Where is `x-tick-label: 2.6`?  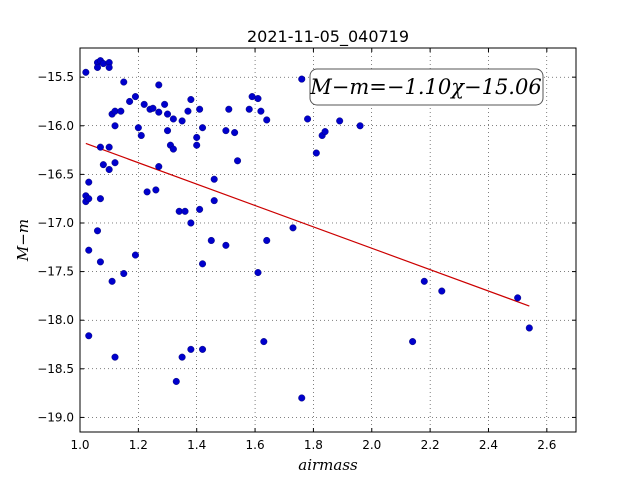 x-tick-label: 2.6 is located at coordinates (546, 445).